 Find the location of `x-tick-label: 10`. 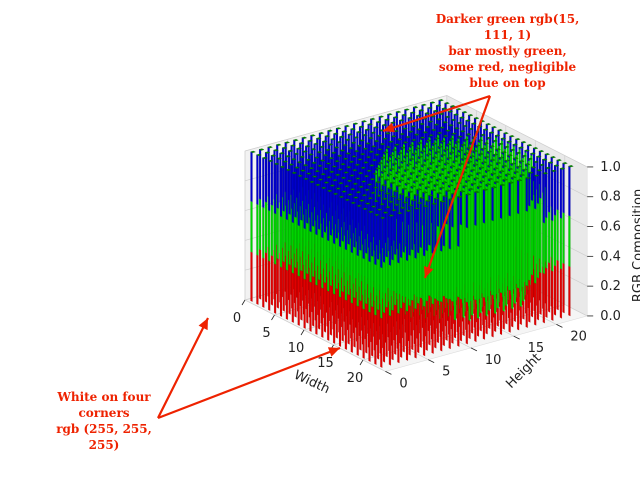

x-tick-label: 10 is located at coordinates (296, 348).